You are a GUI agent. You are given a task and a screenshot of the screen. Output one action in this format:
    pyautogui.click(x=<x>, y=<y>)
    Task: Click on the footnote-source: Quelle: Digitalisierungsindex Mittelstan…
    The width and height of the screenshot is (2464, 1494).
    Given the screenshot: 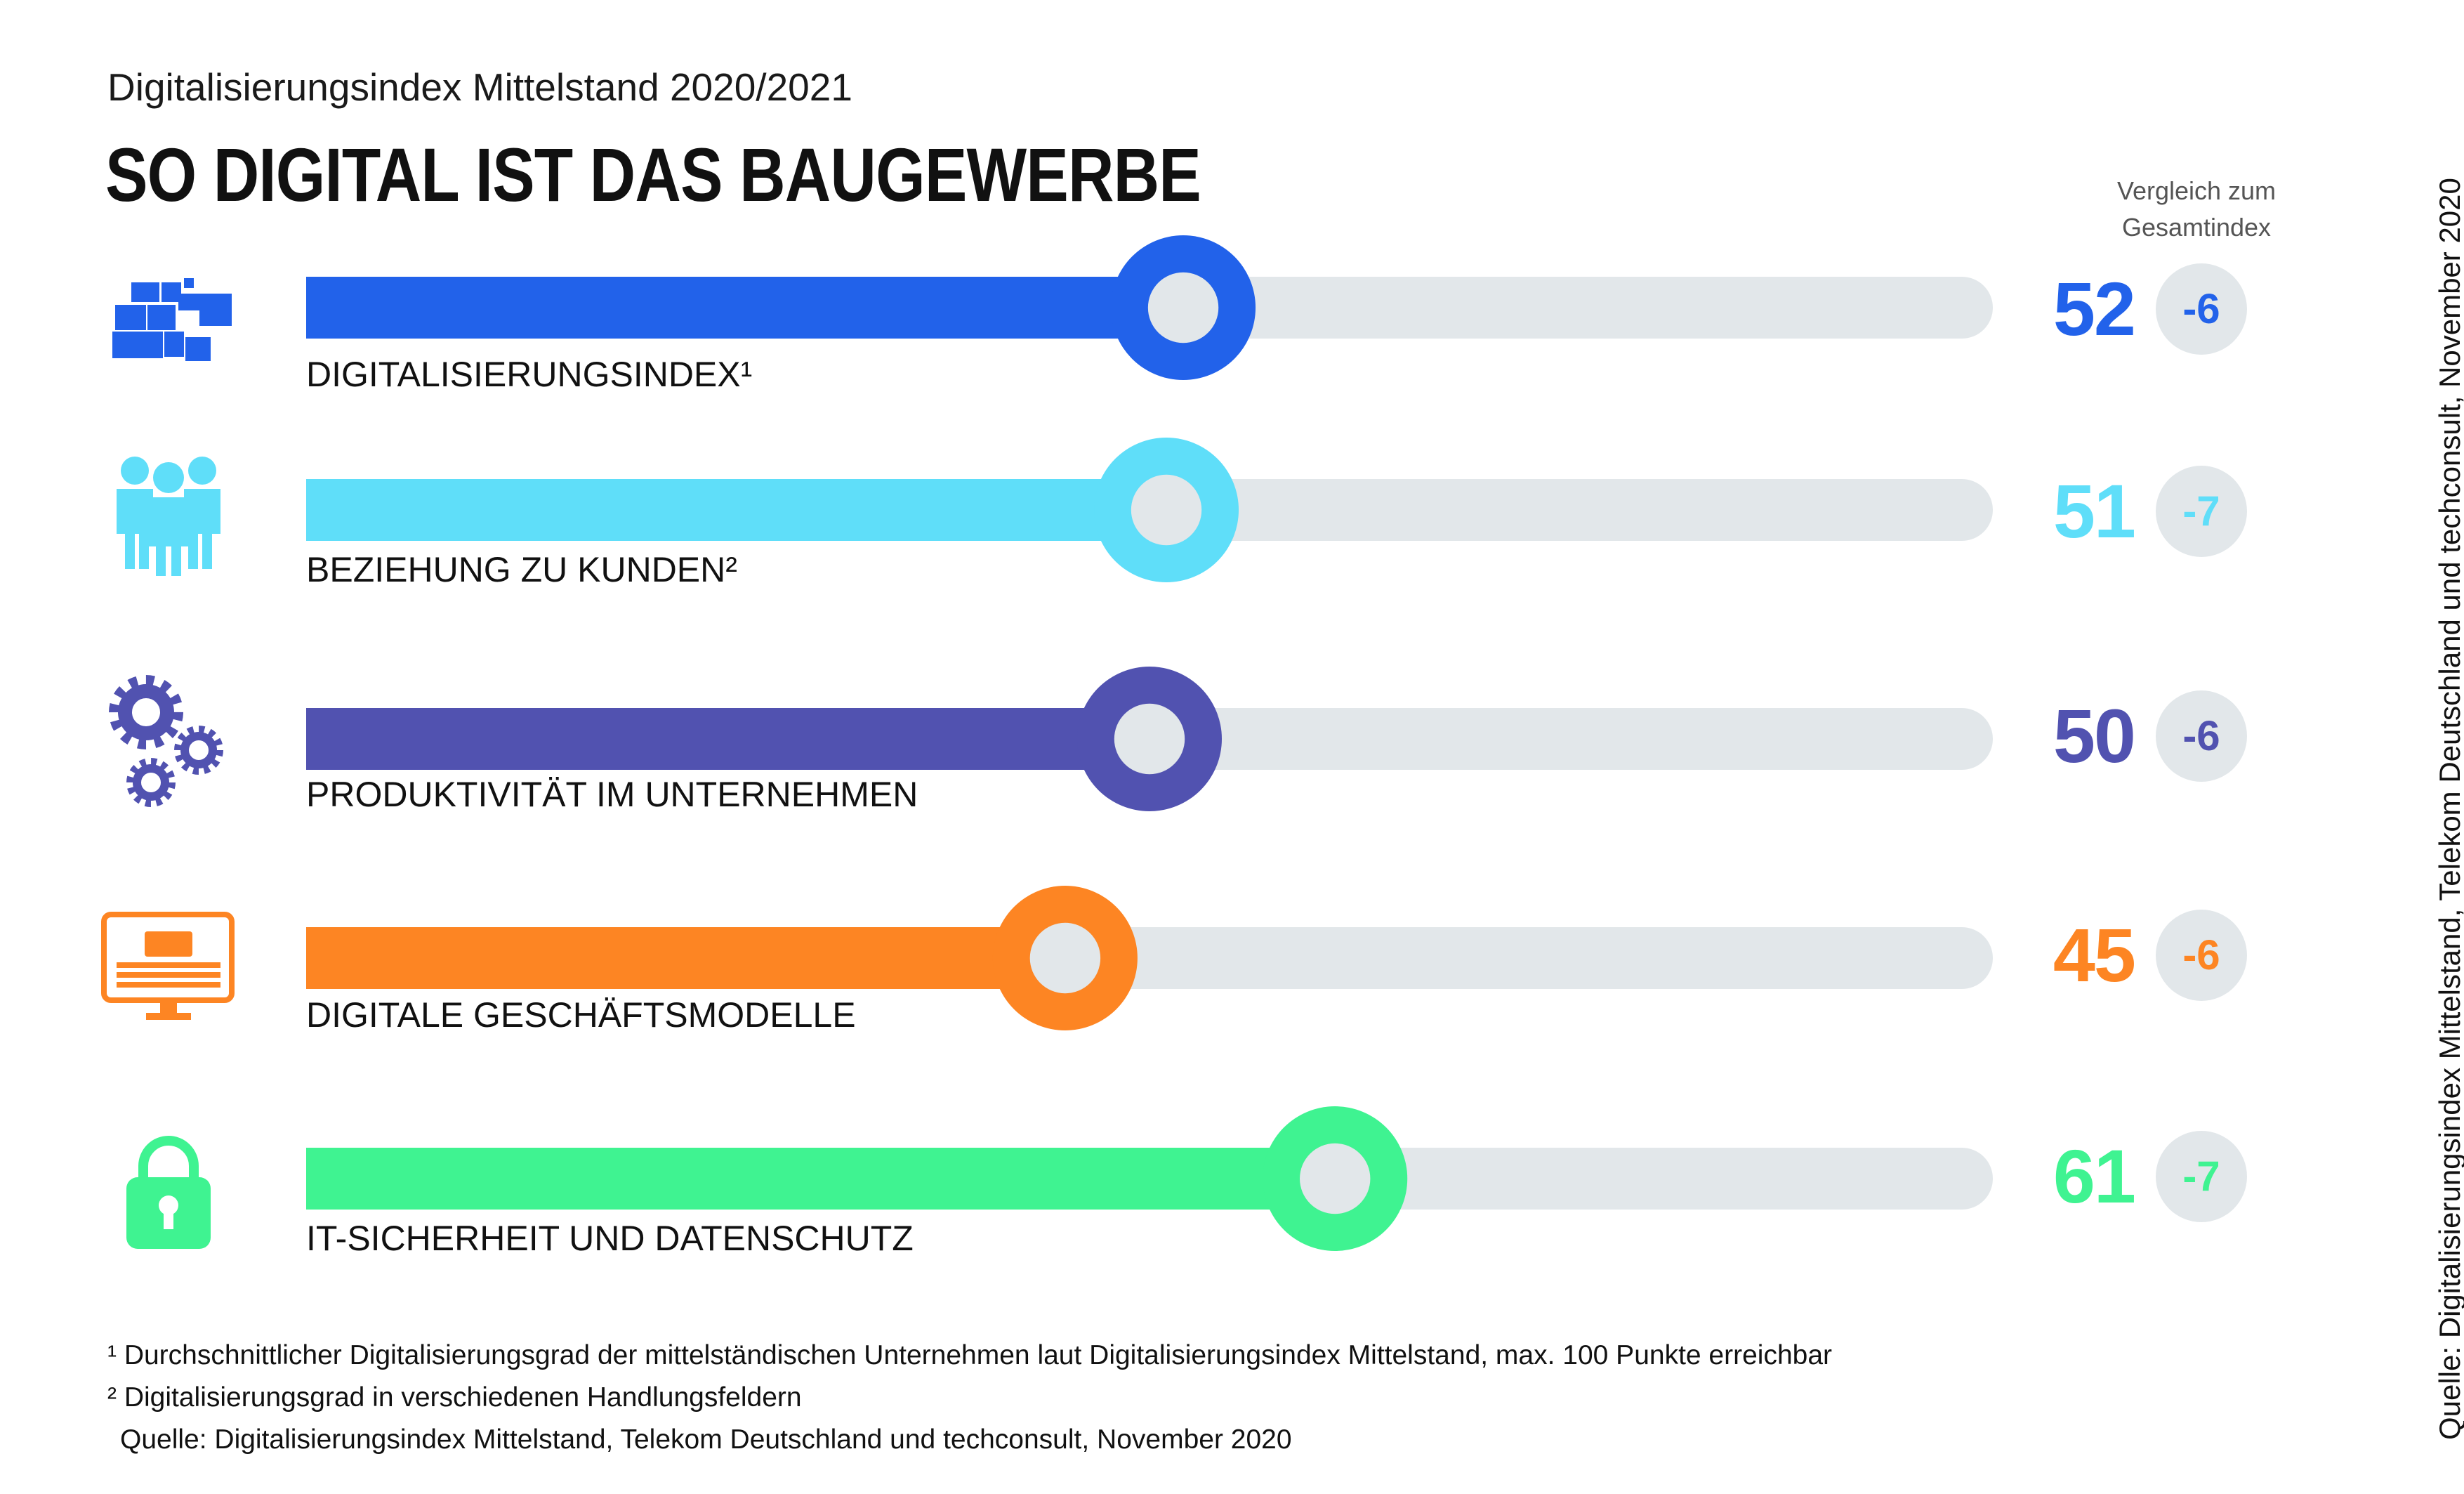 What is the action you would take?
    pyautogui.click(x=706, y=1439)
    